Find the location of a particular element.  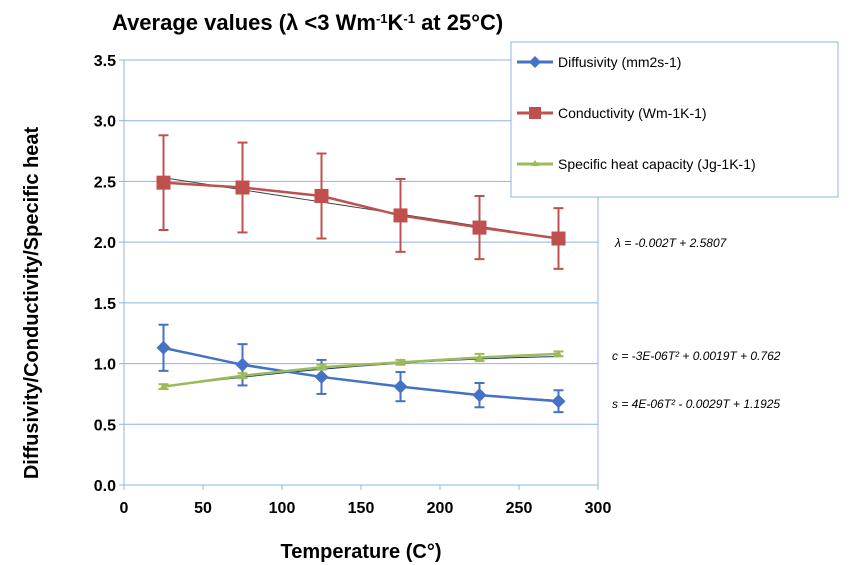

chart-title-mid: K is located at coordinates (396, 22).